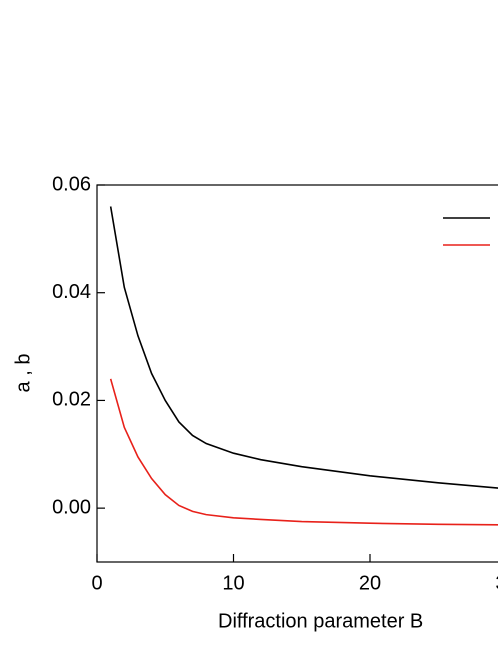 Image resolution: width=498 pixels, height=645 pixels. Describe the element at coordinates (496, 583) in the screenshot. I see `x-tick-label: 30` at that location.